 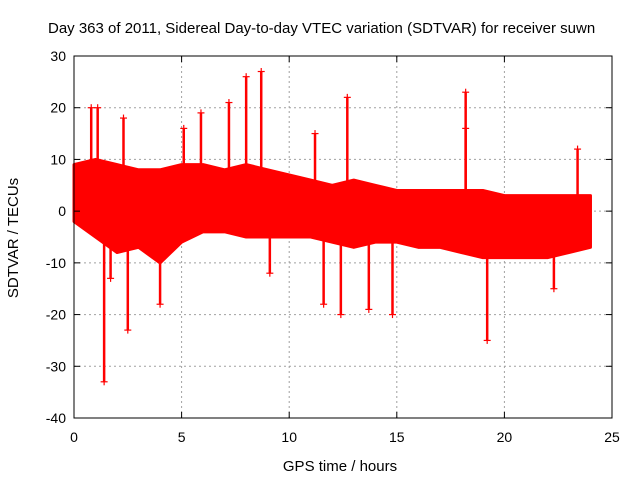 What do you see at coordinates (340, 466) in the screenshot?
I see `x-axis-title: GPS time / hours` at bounding box center [340, 466].